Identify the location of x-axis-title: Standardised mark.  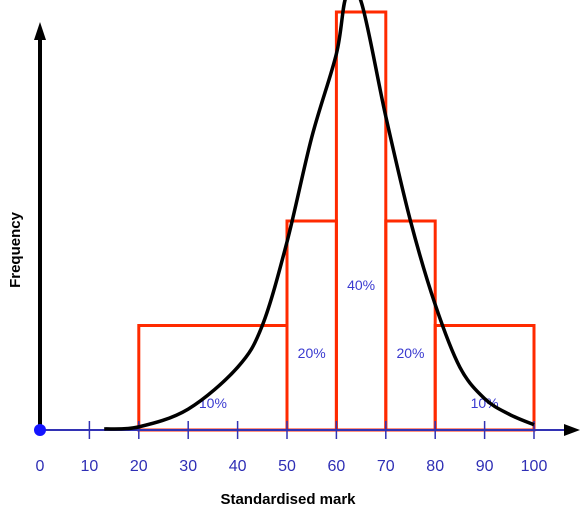
(288, 499).